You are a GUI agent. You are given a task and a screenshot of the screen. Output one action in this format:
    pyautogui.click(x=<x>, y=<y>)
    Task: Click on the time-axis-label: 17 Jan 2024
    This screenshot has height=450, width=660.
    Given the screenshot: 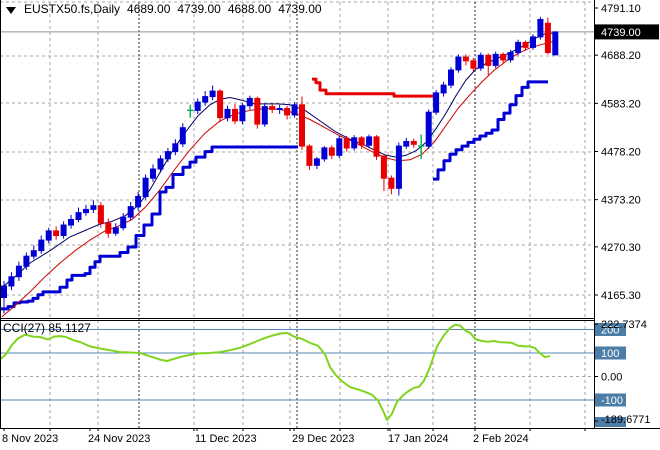 What is the action you would take?
    pyautogui.click(x=418, y=439)
    